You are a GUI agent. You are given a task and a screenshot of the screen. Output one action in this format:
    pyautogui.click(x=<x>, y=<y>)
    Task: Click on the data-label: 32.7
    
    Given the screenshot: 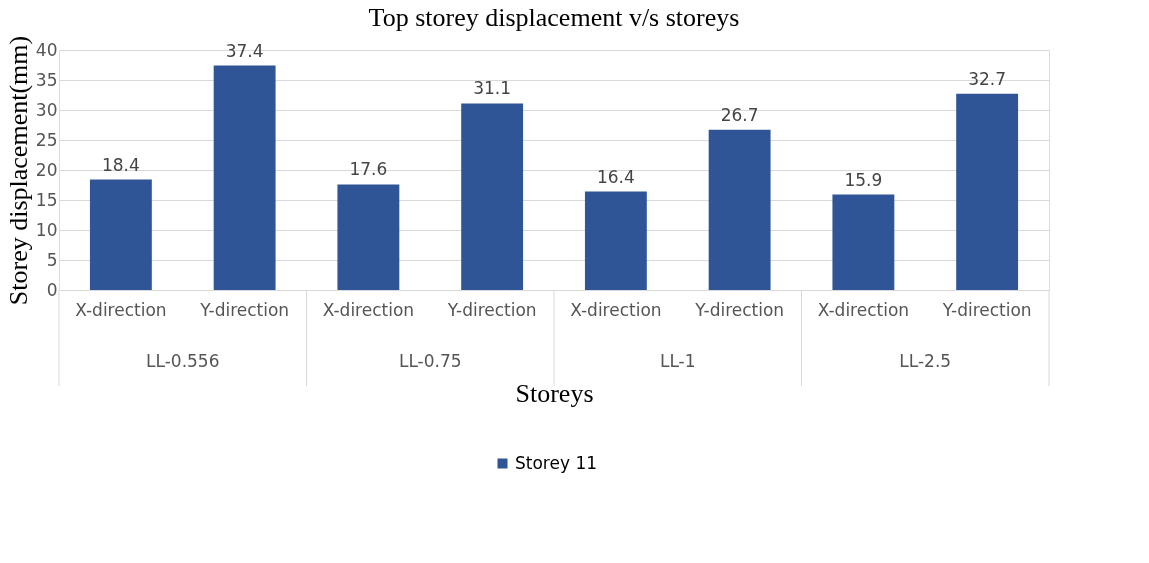 What is the action you would take?
    pyautogui.click(x=987, y=78)
    